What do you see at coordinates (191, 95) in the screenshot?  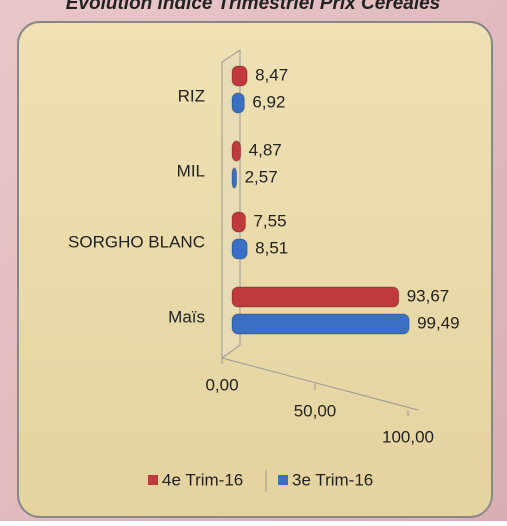 I see `category-label: RIZ` at bounding box center [191, 95].